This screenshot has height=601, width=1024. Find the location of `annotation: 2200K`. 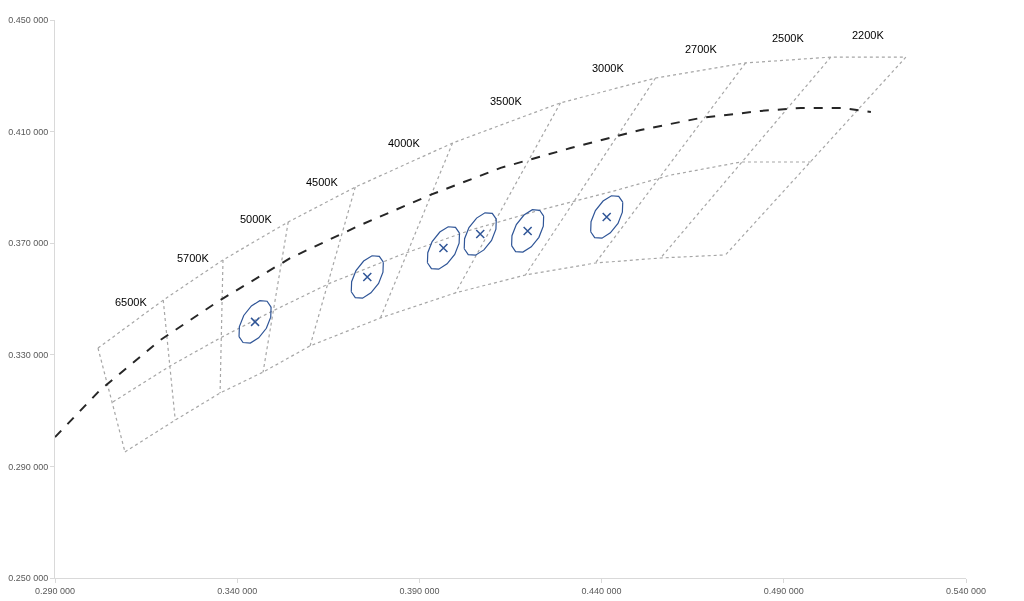

annotation: 2200K is located at coordinates (868, 35).